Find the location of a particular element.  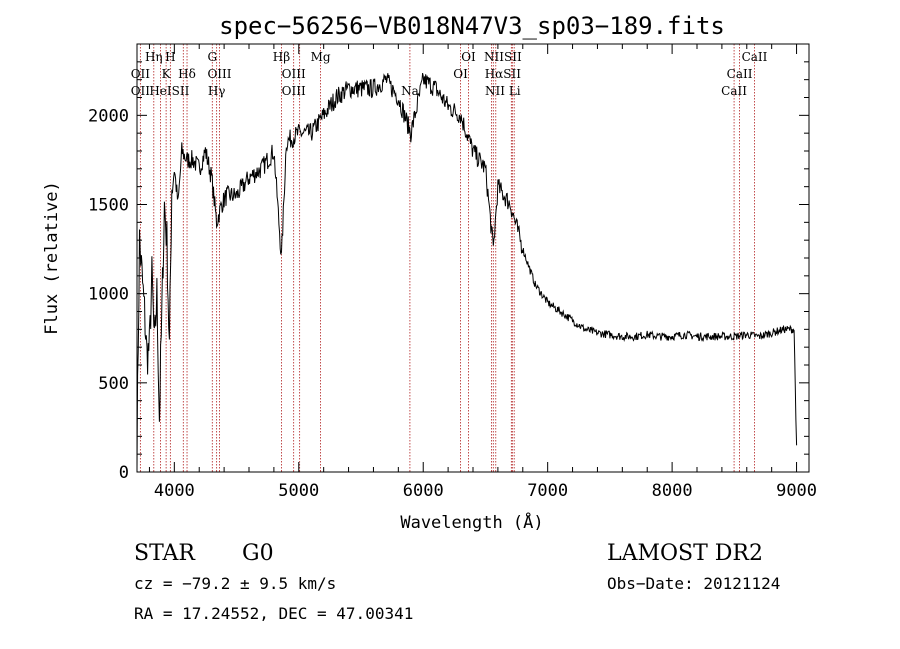

object-subclass: G0 is located at coordinates (258, 553).